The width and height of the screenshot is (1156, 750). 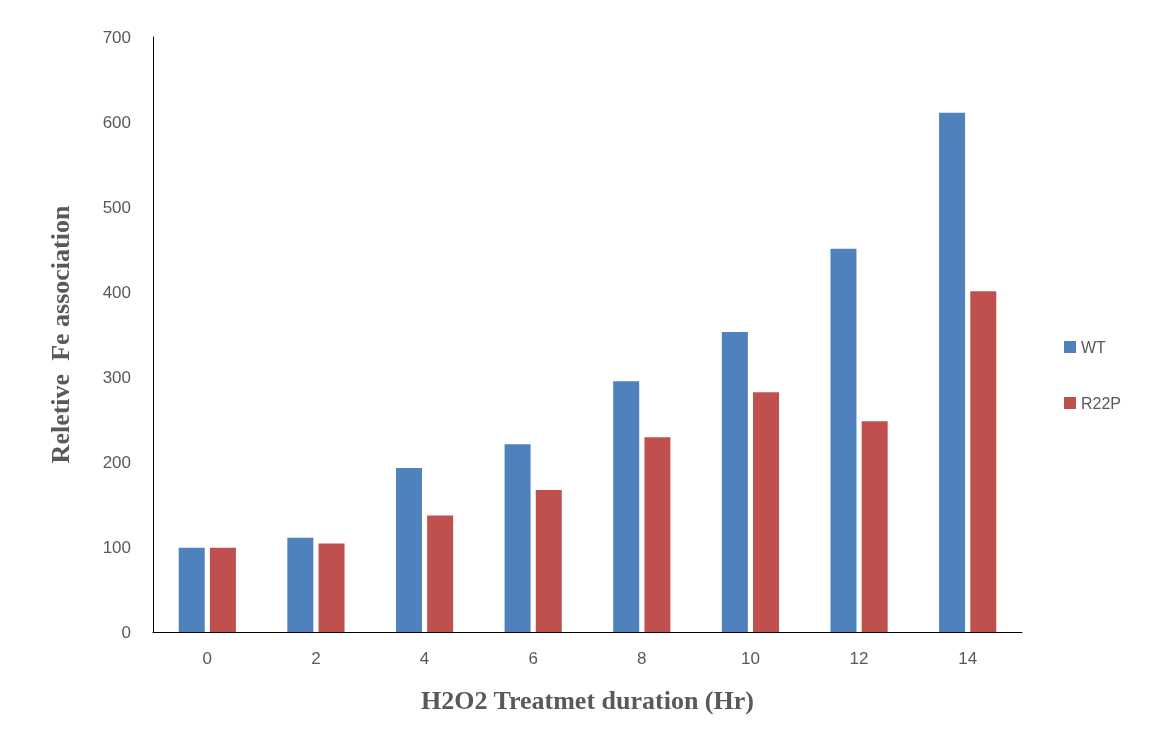 I want to click on y-tick-label: 0, so click(x=126, y=632).